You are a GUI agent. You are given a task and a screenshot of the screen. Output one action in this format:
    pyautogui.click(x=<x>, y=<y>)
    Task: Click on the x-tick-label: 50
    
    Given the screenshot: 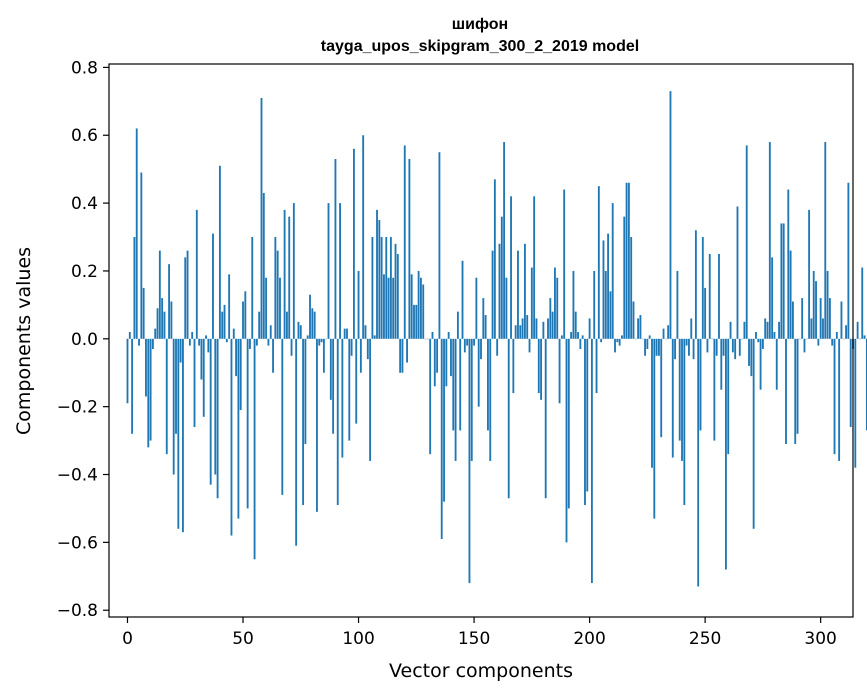 What is the action you would take?
    pyautogui.click(x=243, y=639)
    